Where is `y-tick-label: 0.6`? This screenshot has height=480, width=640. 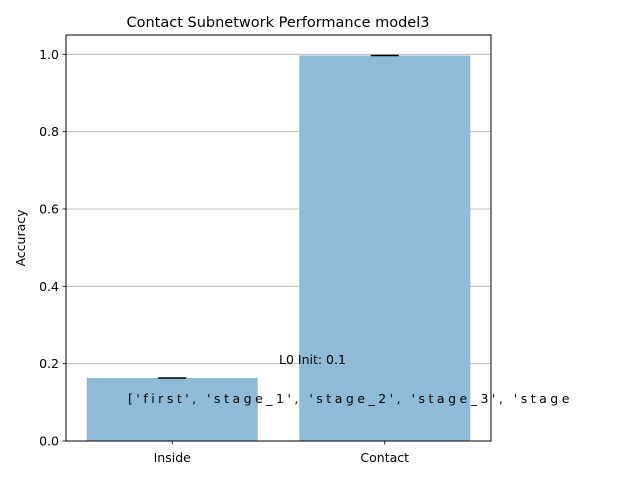 y-tick-label: 0.6 is located at coordinates (49, 209).